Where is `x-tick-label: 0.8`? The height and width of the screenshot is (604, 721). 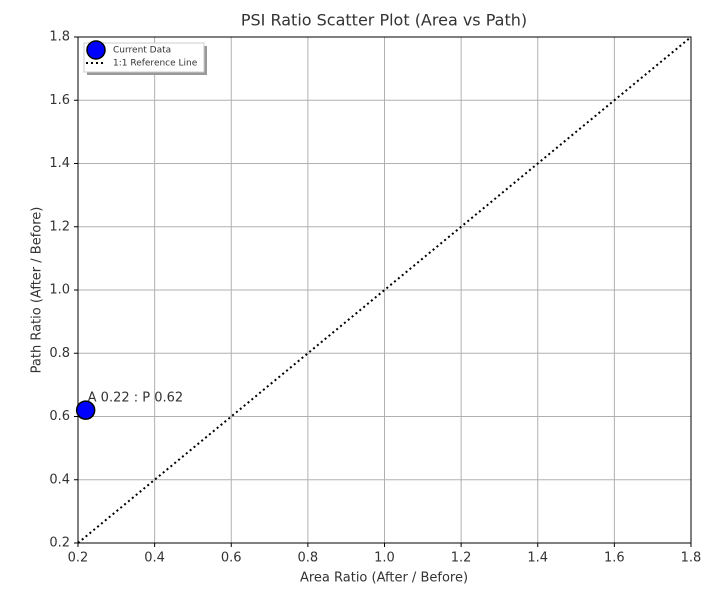
x-tick-label: 0.8 is located at coordinates (308, 558).